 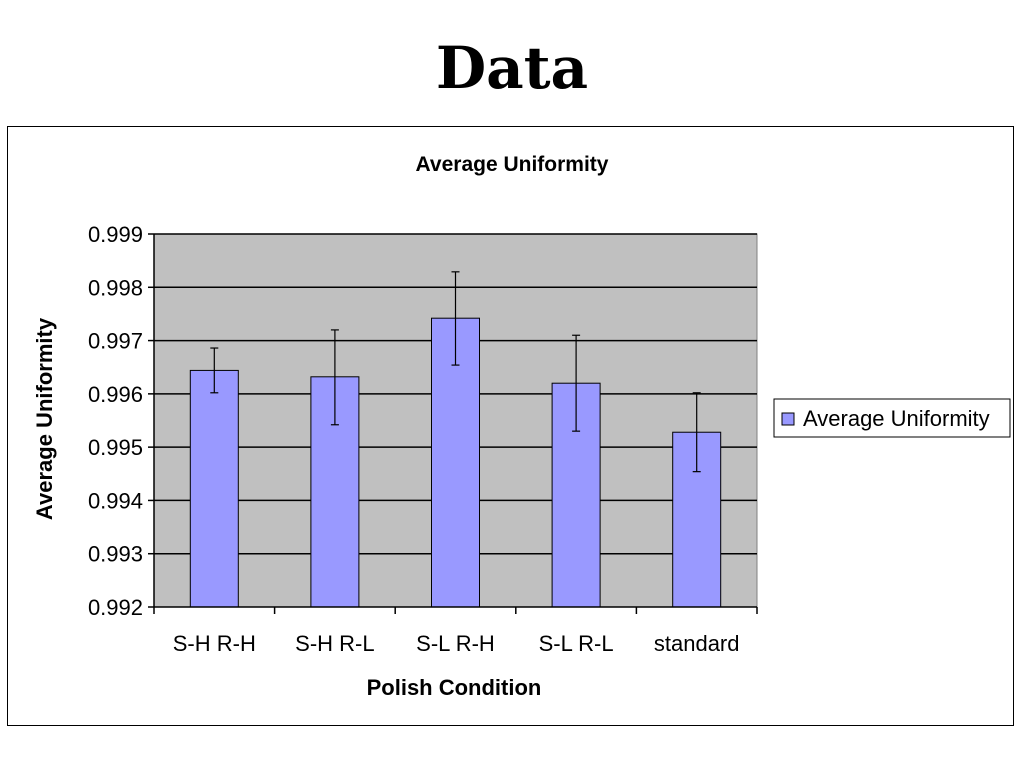 I want to click on y-axis-label: Average Uniformity, so click(x=44, y=418).